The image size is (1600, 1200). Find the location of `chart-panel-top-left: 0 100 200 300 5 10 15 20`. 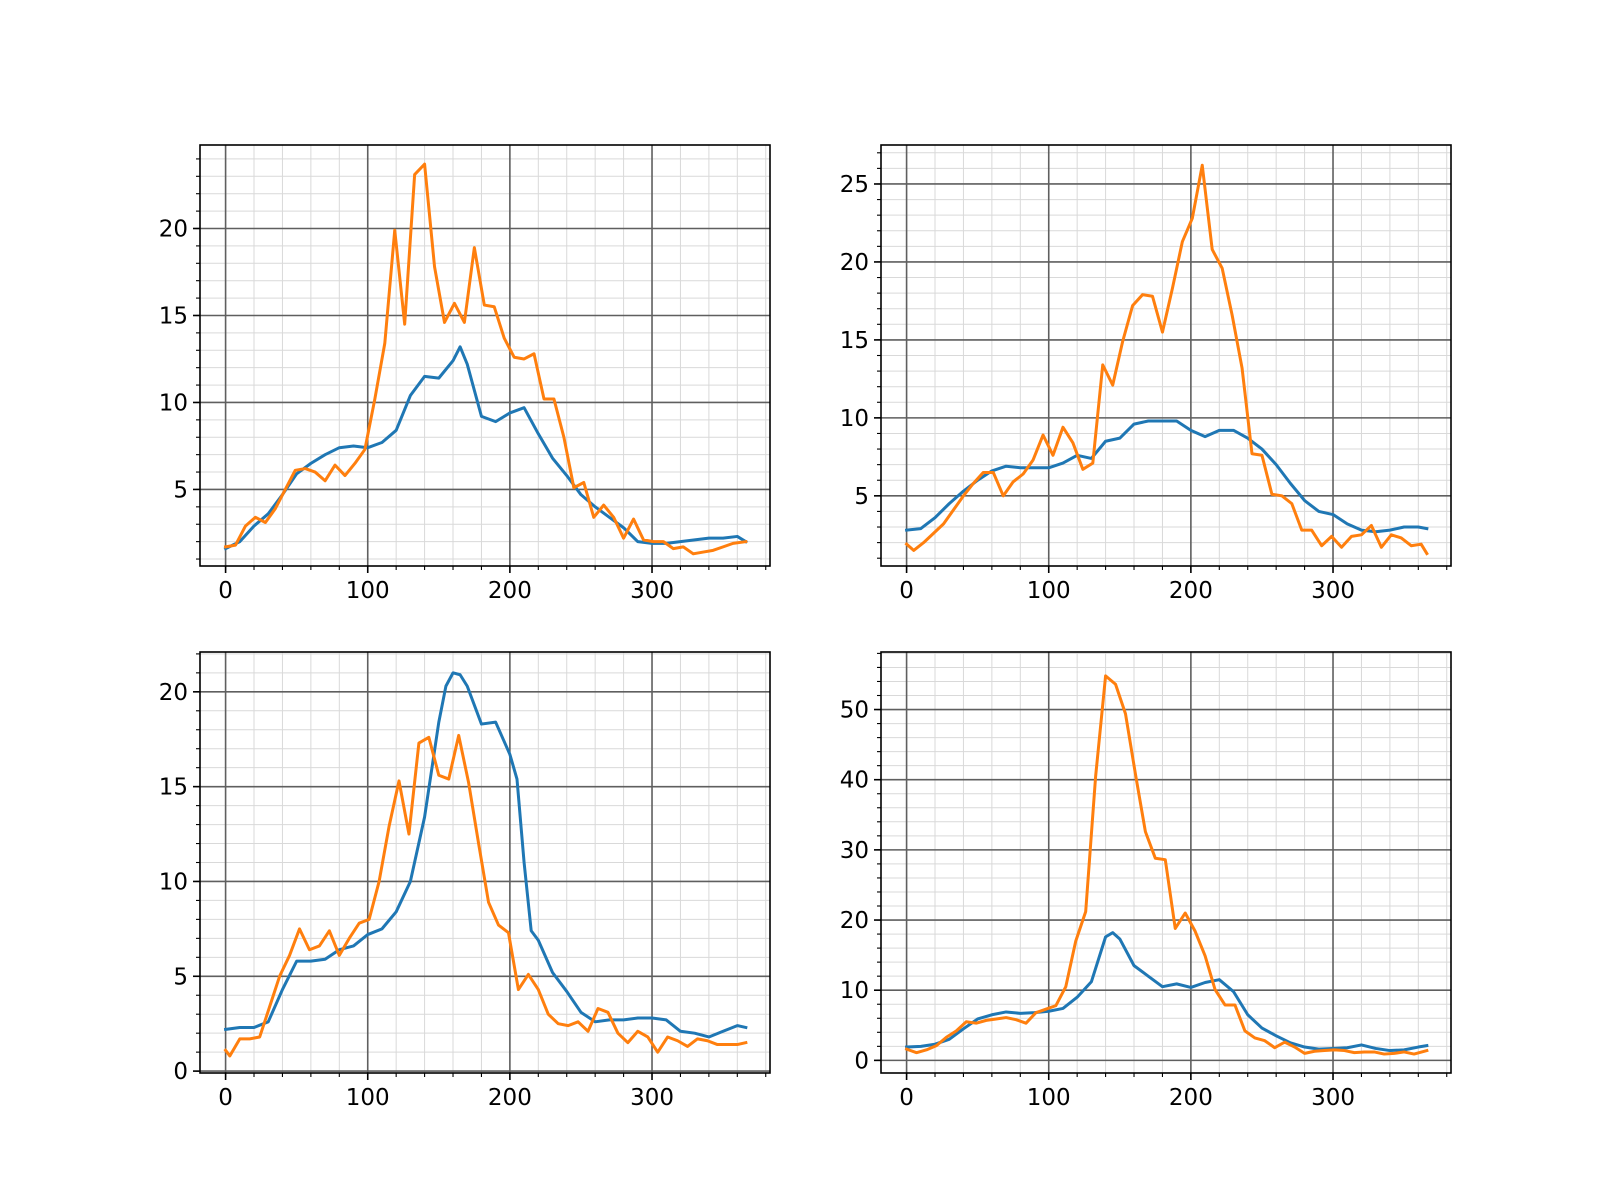

chart-panel-top-left: 0 100 200 300 5 10 15 20 is located at coordinates (465, 374).